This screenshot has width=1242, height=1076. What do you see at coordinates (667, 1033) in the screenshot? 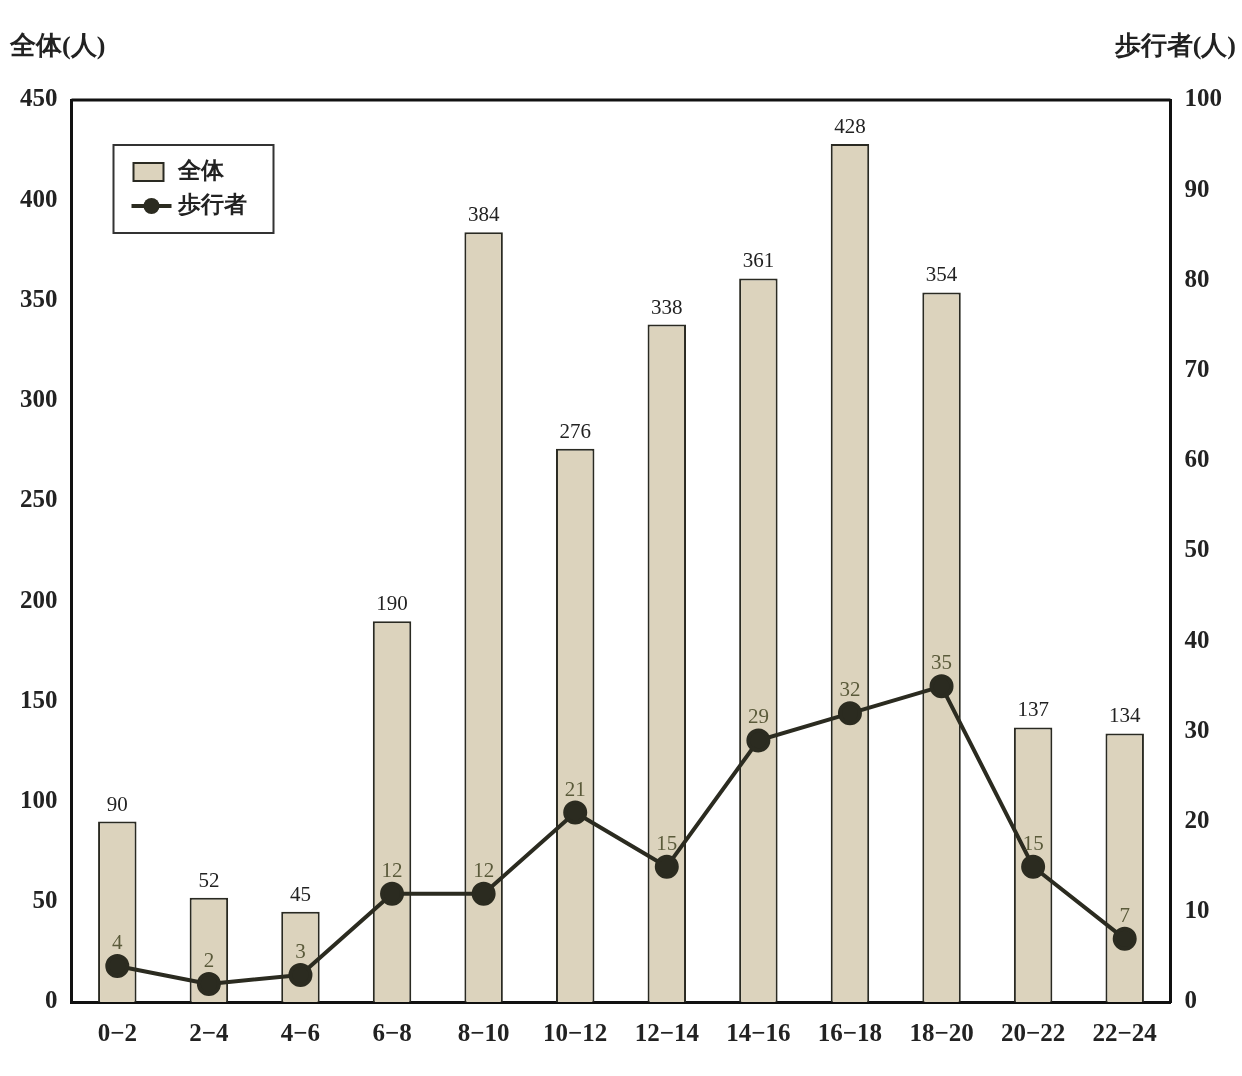
I see `x-tick-label: 12−14` at bounding box center [667, 1033].